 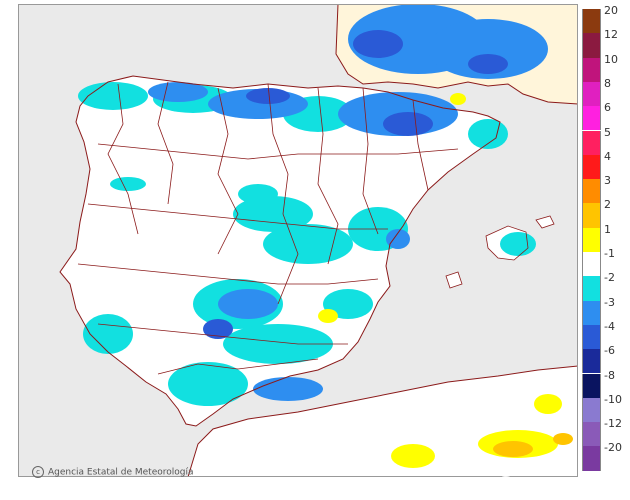 I want to click on watermark-text: gemer, so click(x=533, y=467).